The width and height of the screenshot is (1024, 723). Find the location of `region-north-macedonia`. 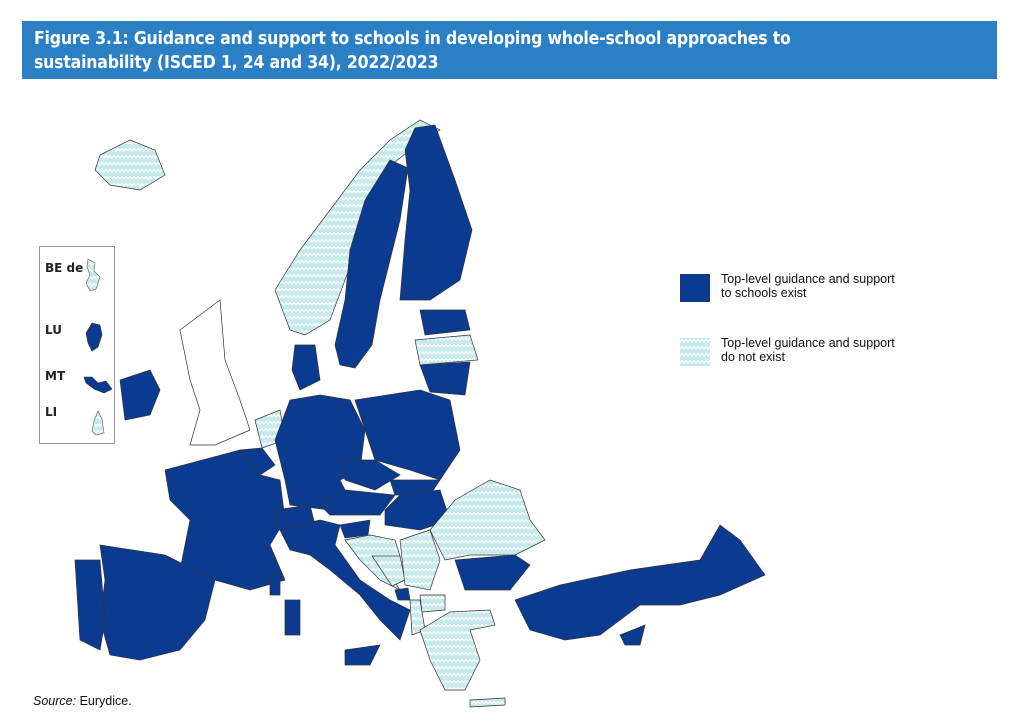

region-north-macedonia is located at coordinates (432, 603).